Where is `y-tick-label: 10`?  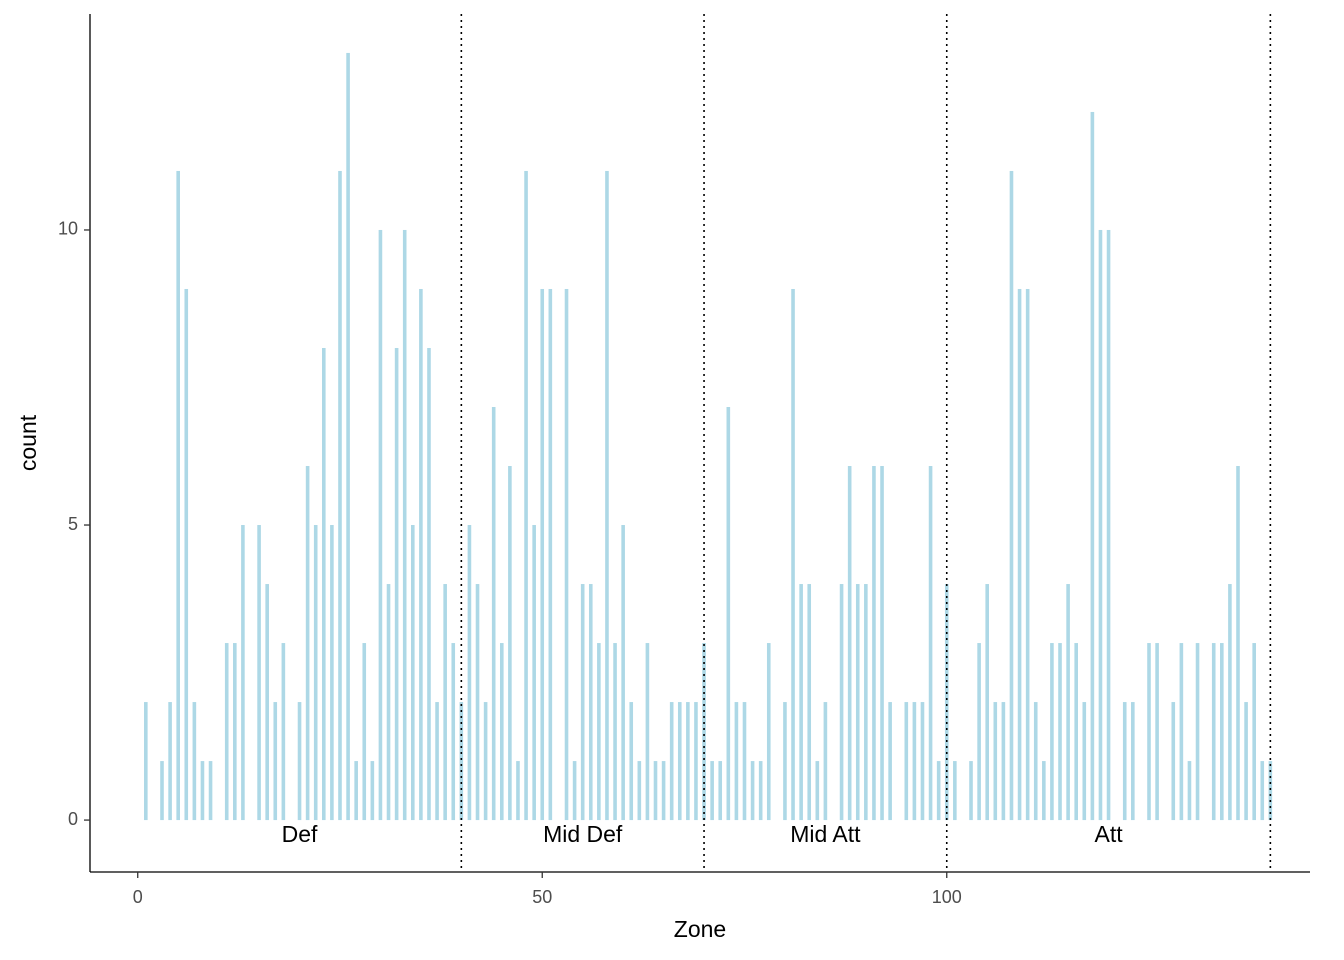 y-tick-label: 10 is located at coordinates (68, 229).